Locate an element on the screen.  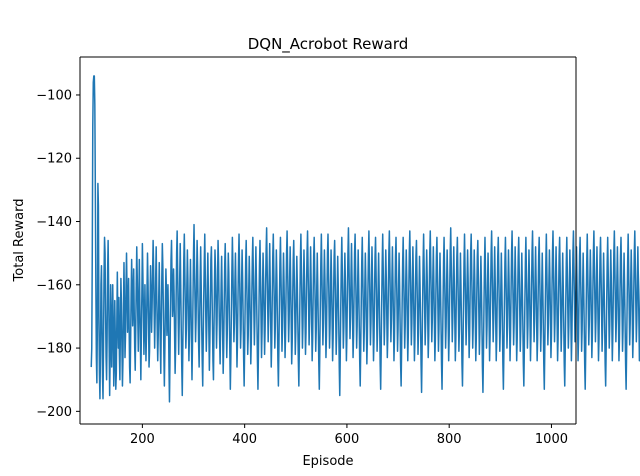
x-tick-label: 400 is located at coordinates (244, 439).